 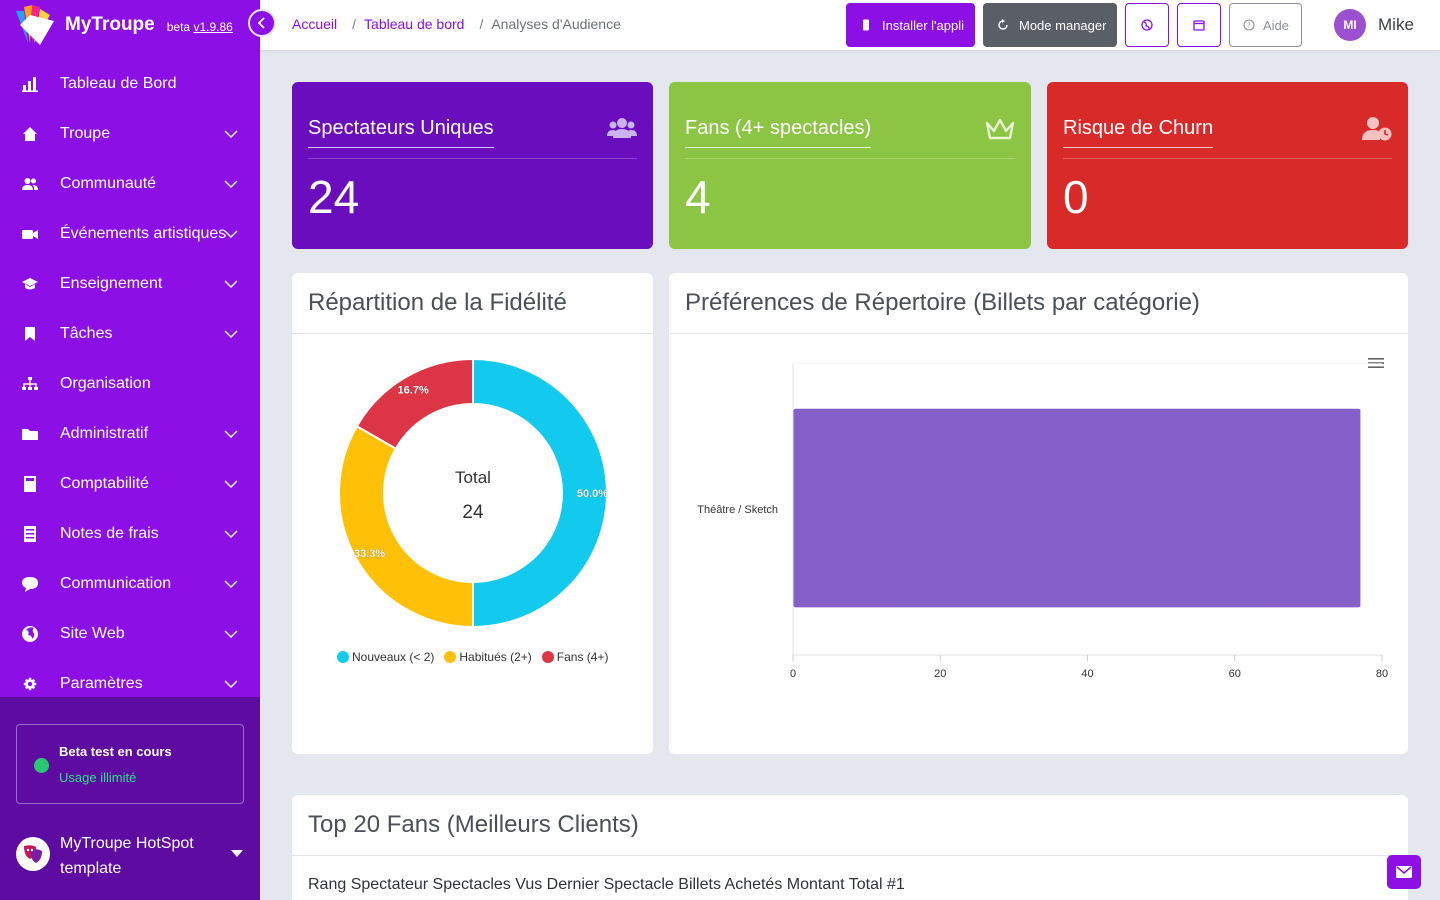 What do you see at coordinates (41, 765) in the screenshot?
I see `status-dot` at bounding box center [41, 765].